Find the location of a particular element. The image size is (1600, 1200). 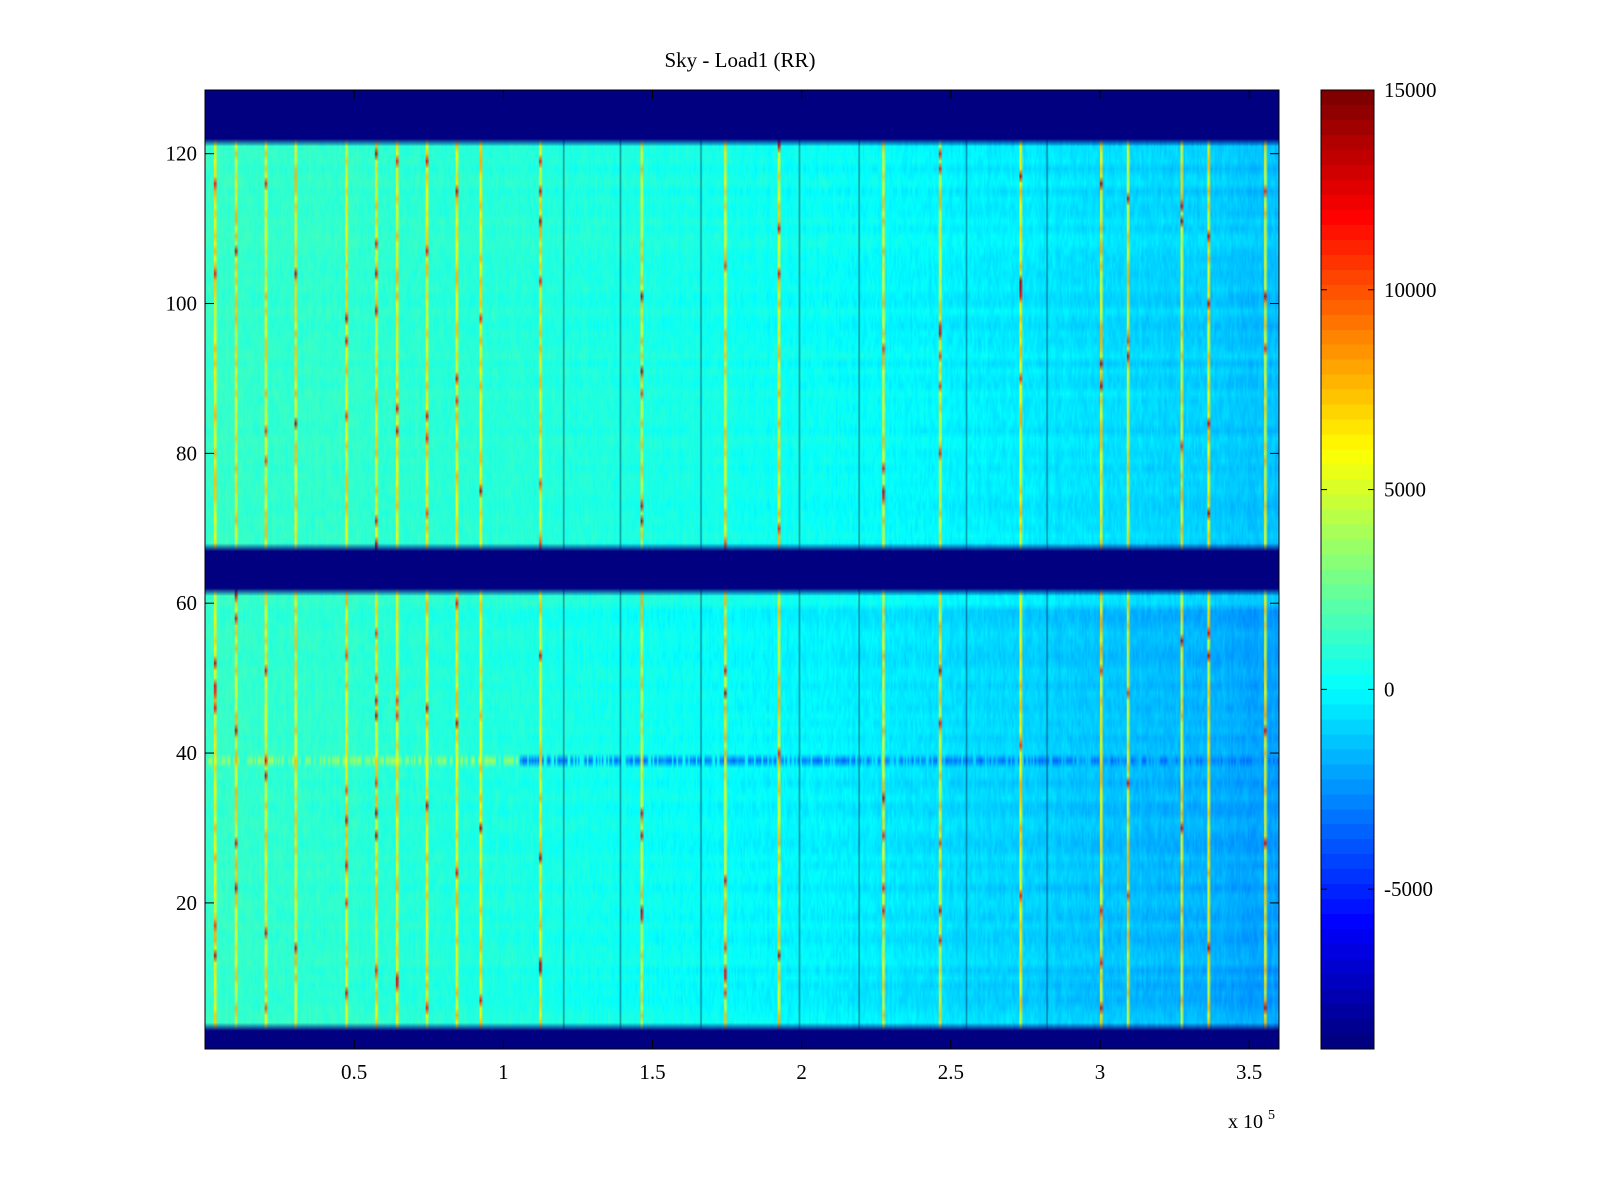

colorbar-ticks: 15000 10000 5000 0 -5000 is located at coordinates (1379, 489).